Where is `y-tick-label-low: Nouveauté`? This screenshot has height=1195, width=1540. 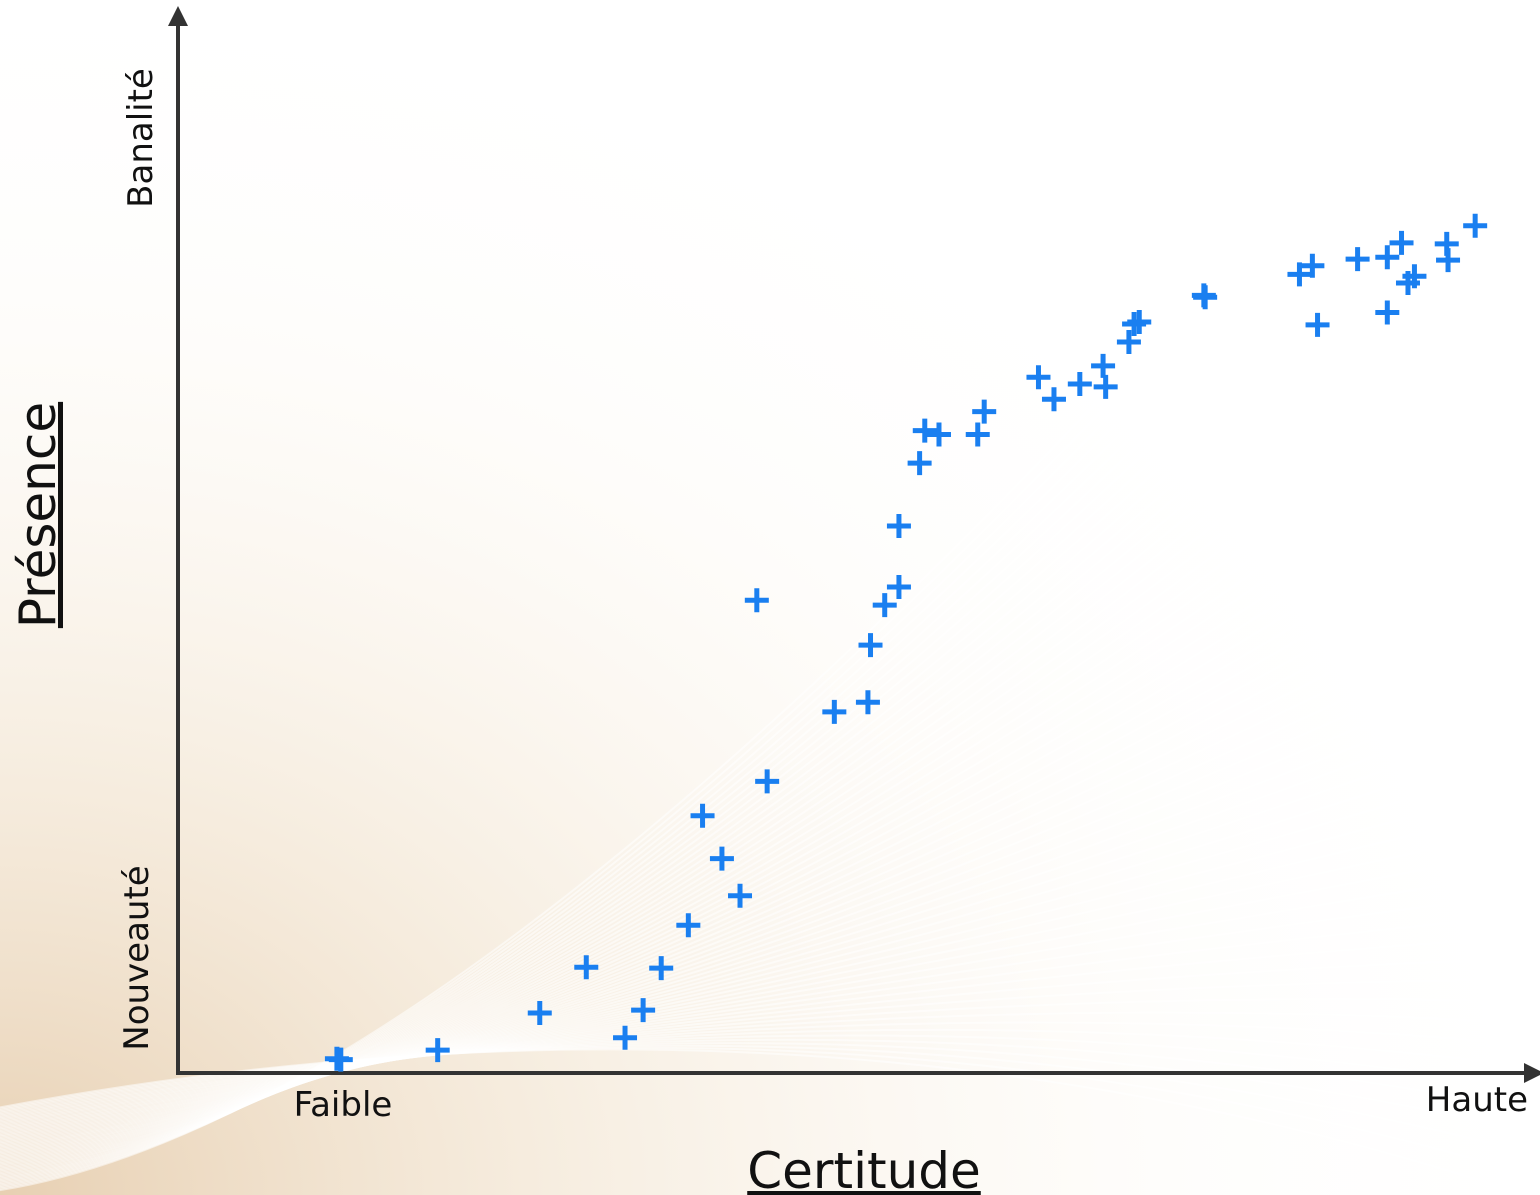
y-tick-label-low: Nouveauté is located at coordinates (137, 957).